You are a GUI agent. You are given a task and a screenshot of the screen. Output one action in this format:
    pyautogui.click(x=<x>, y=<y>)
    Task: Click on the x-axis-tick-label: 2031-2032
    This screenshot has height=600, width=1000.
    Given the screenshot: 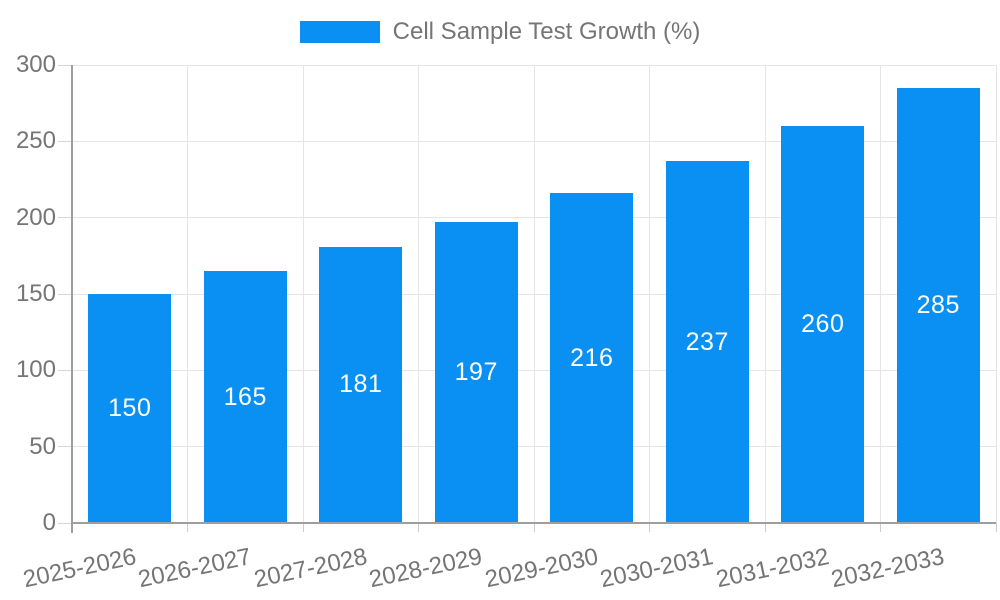 What is the action you would take?
    pyautogui.click(x=772, y=568)
    